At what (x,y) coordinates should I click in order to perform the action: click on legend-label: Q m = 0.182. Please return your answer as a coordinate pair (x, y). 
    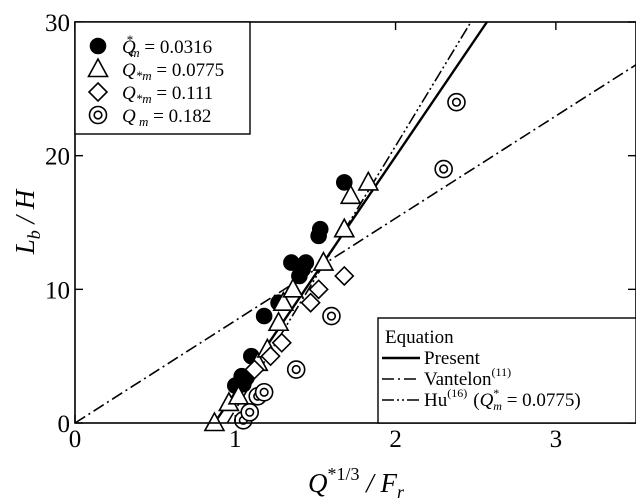
    Looking at the image, I should click on (166, 117).